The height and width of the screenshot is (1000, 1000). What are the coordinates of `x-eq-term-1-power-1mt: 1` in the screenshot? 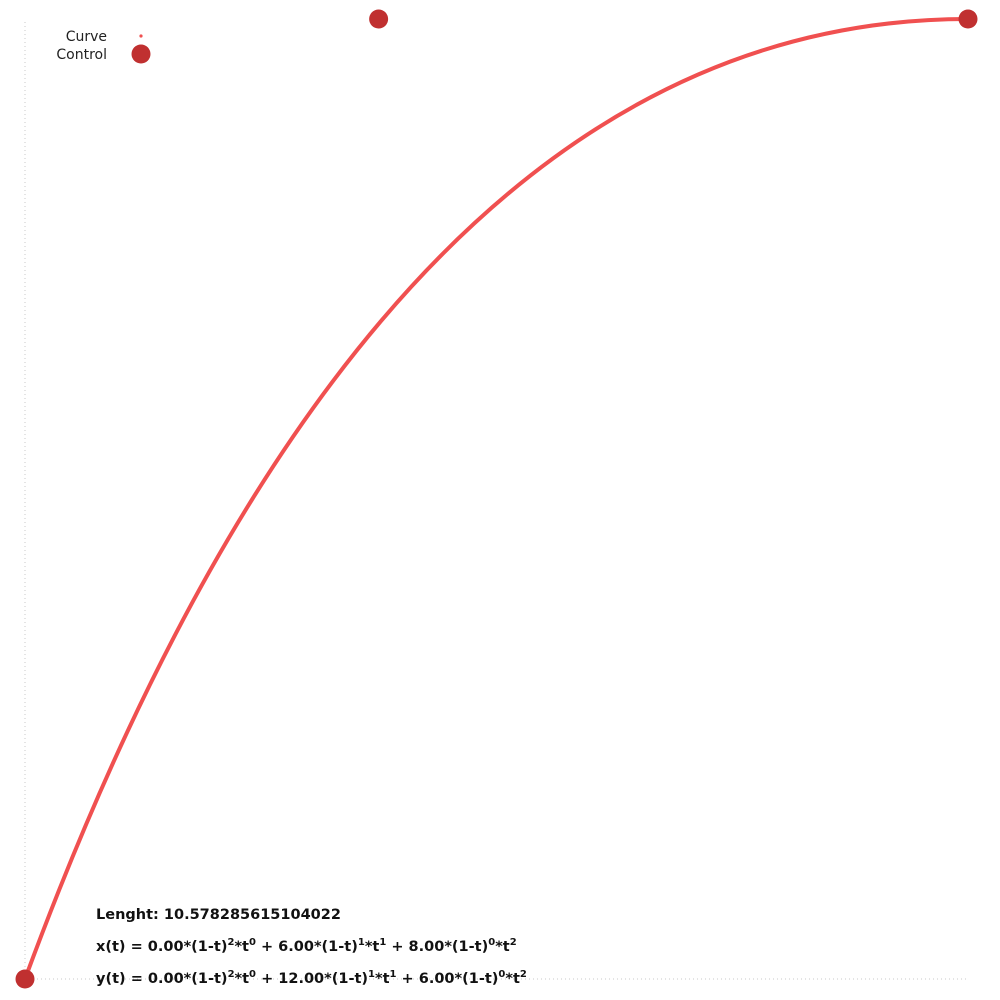 It's located at (361, 942).